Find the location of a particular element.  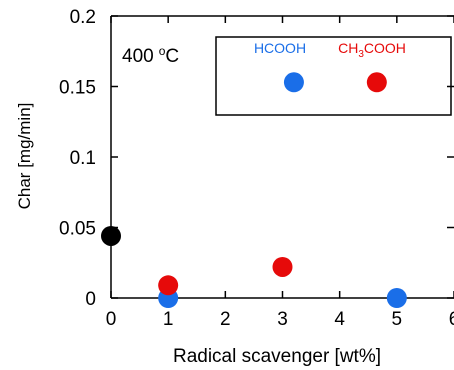

x-tick-label: 0 is located at coordinates (111, 319).